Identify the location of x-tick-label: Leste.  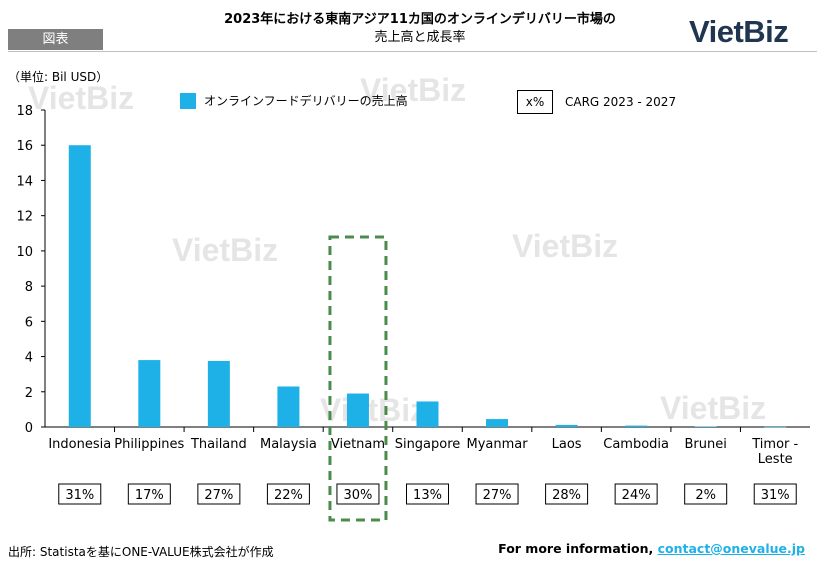
(775, 459).